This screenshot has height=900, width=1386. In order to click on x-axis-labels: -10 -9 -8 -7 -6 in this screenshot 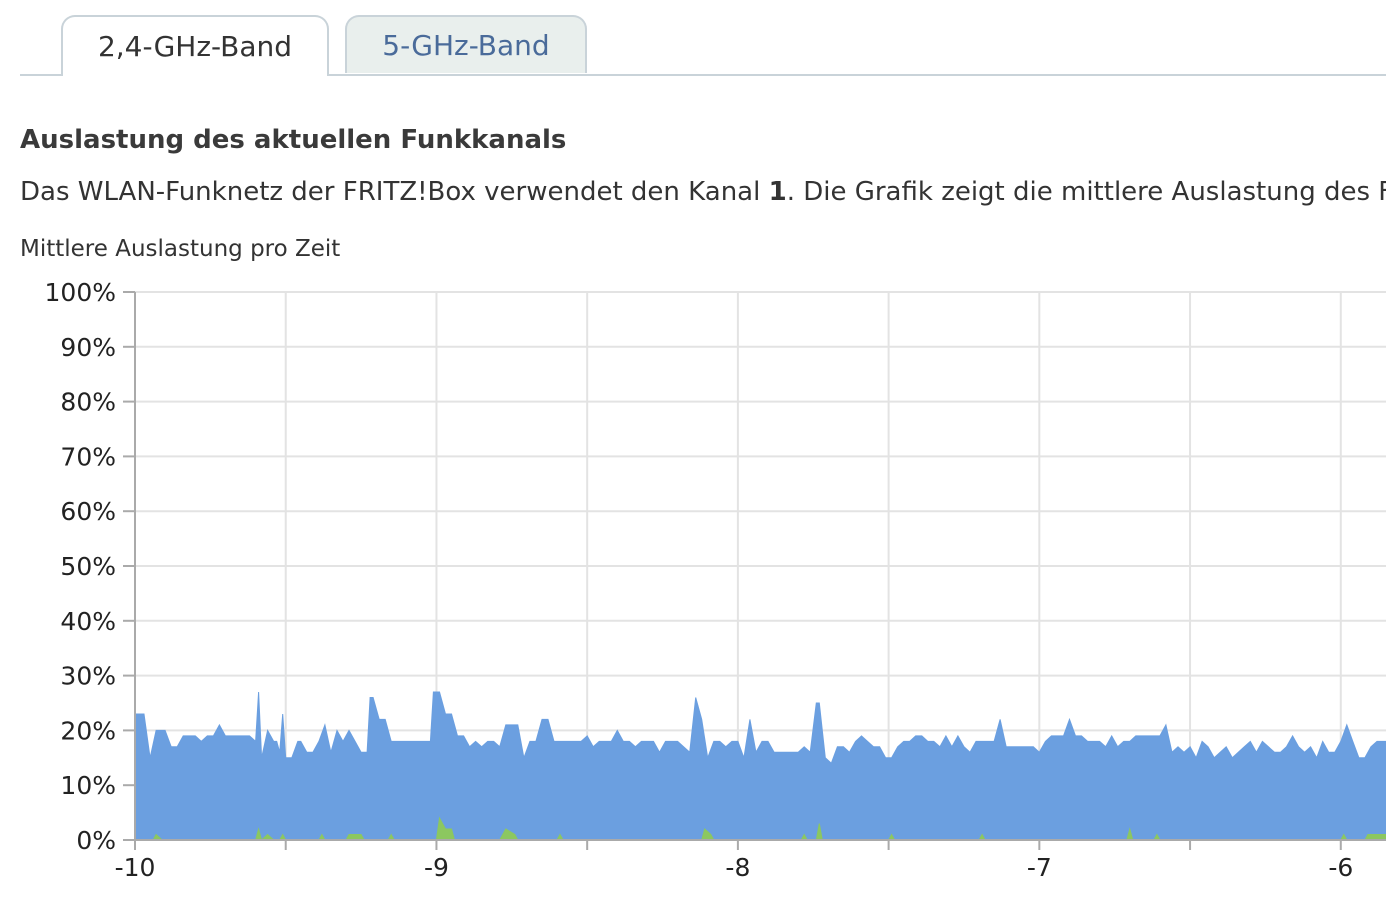, I will do `click(734, 867)`.